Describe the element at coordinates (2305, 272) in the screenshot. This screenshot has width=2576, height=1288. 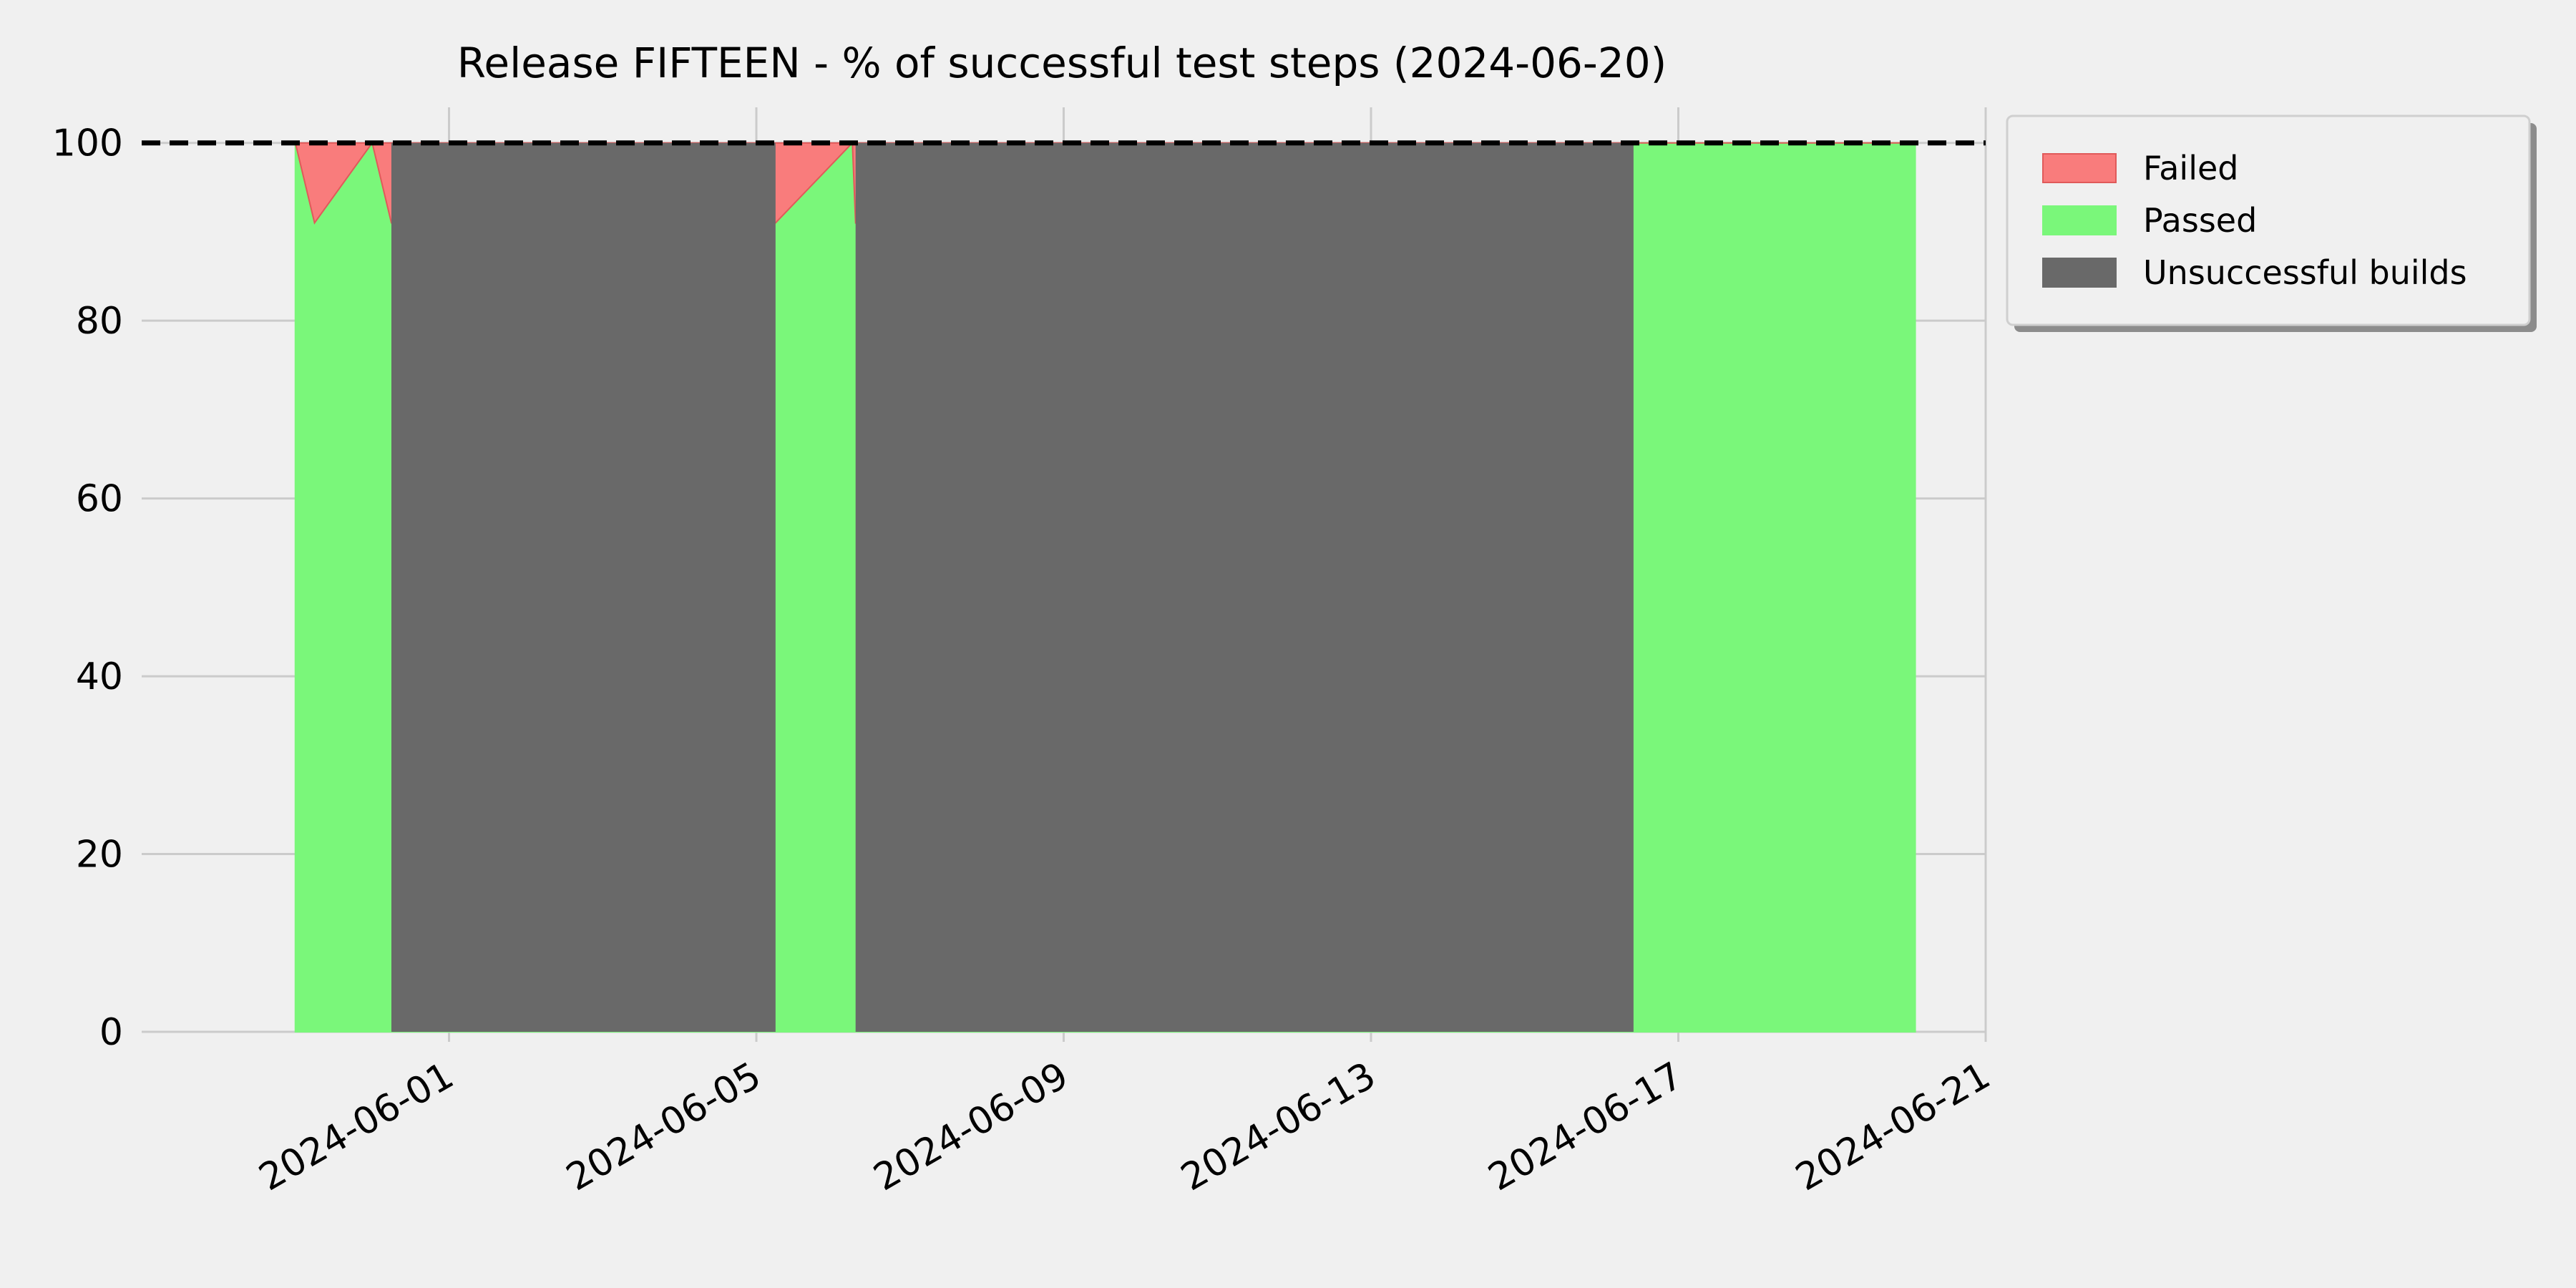
I see `legend-label: Unsuccessful builds` at that location.